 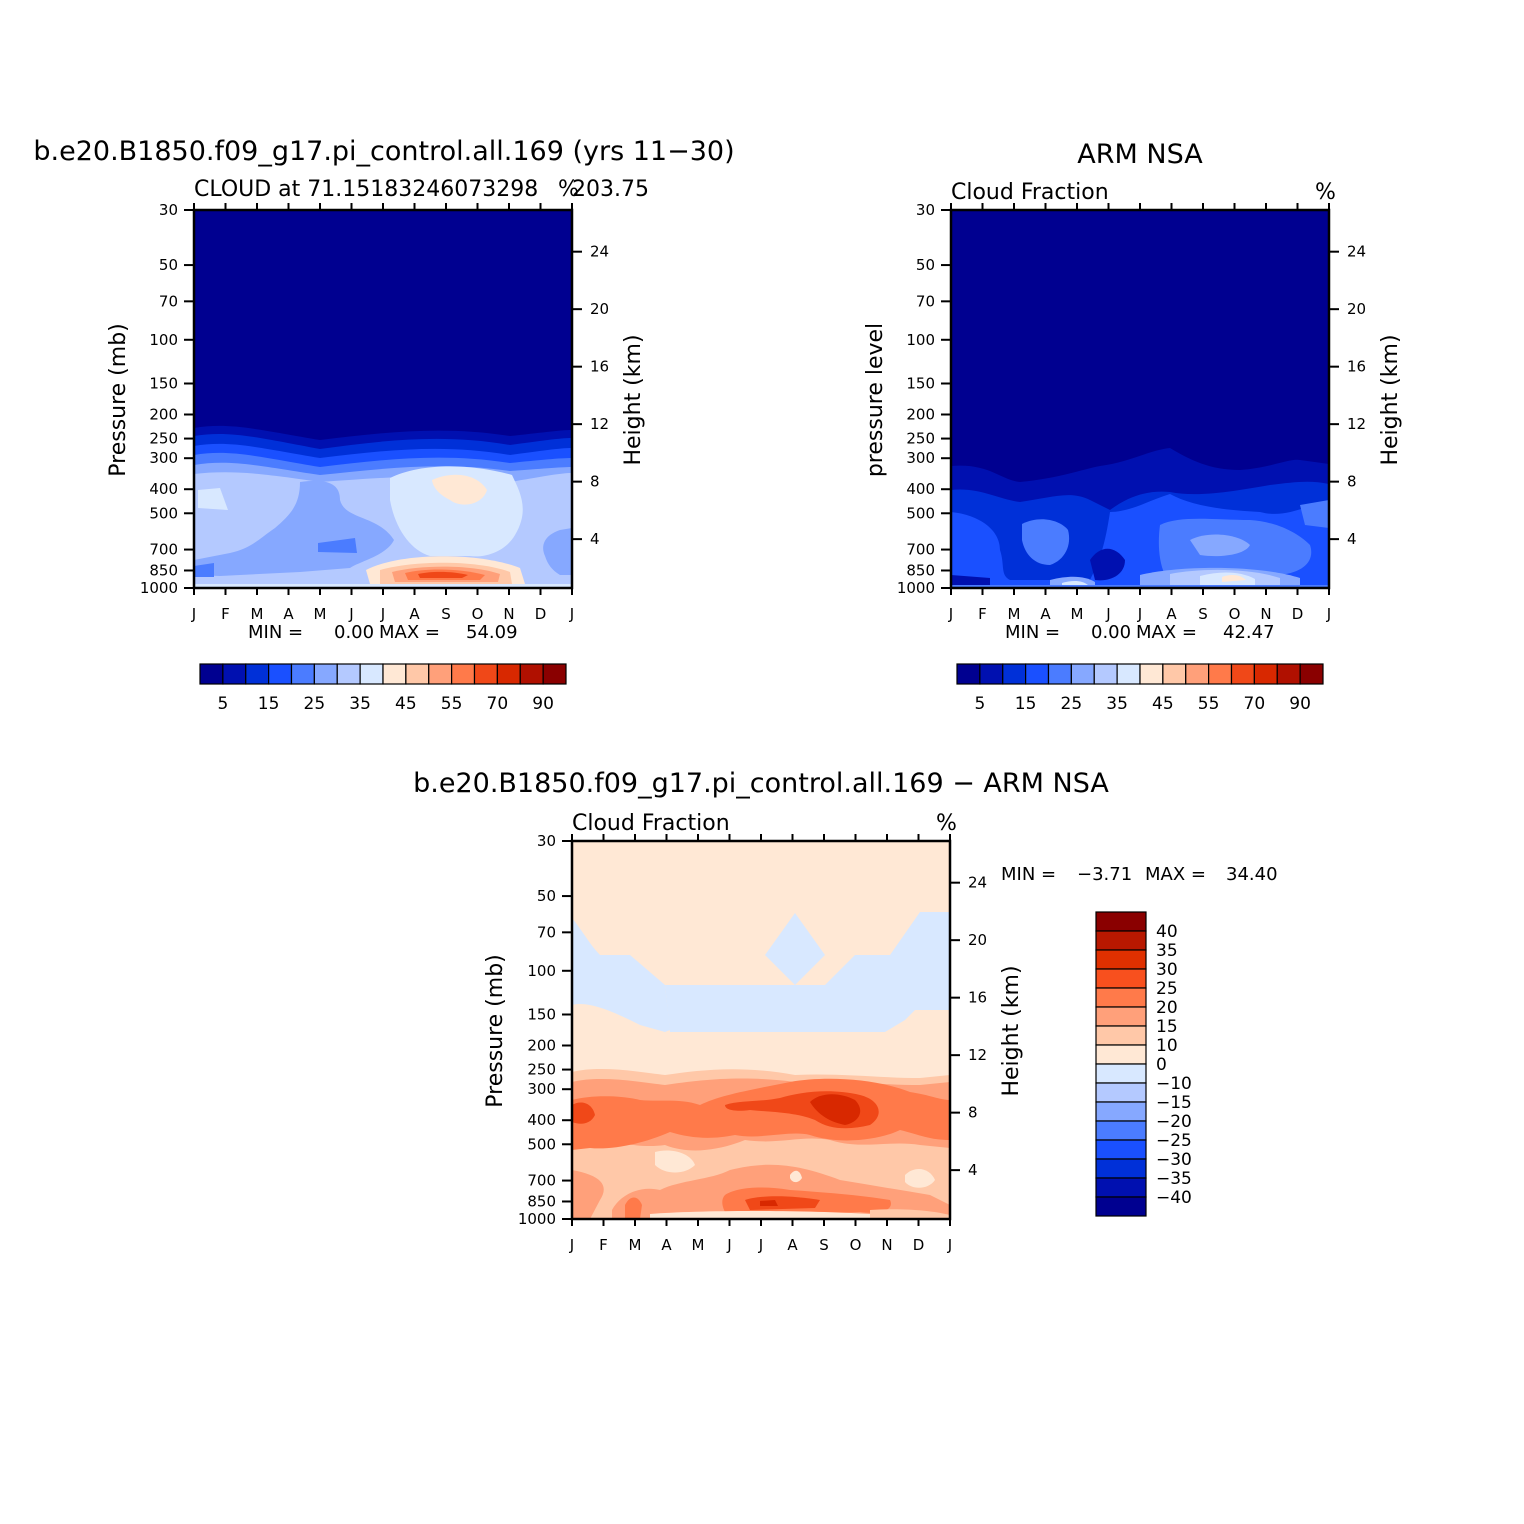 What do you see at coordinates (1111, 632) in the screenshot?
I see `obs-min-value: 0.00` at bounding box center [1111, 632].